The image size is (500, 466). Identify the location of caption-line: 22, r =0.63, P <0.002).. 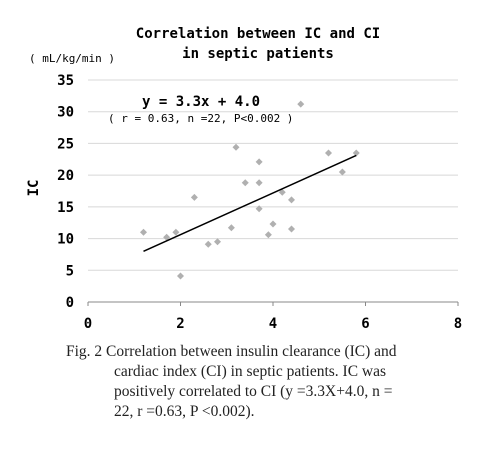
(184, 411).